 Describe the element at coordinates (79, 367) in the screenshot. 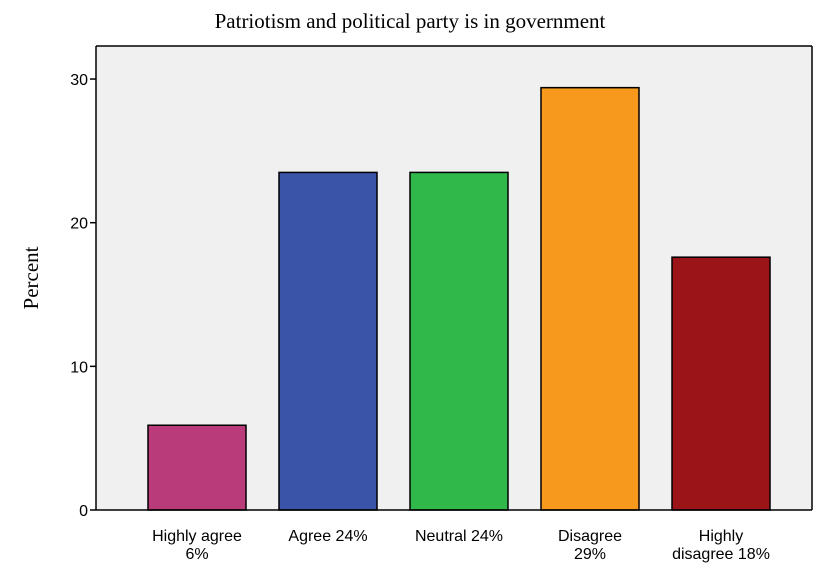

I see `y-tick-label-10: 10` at that location.